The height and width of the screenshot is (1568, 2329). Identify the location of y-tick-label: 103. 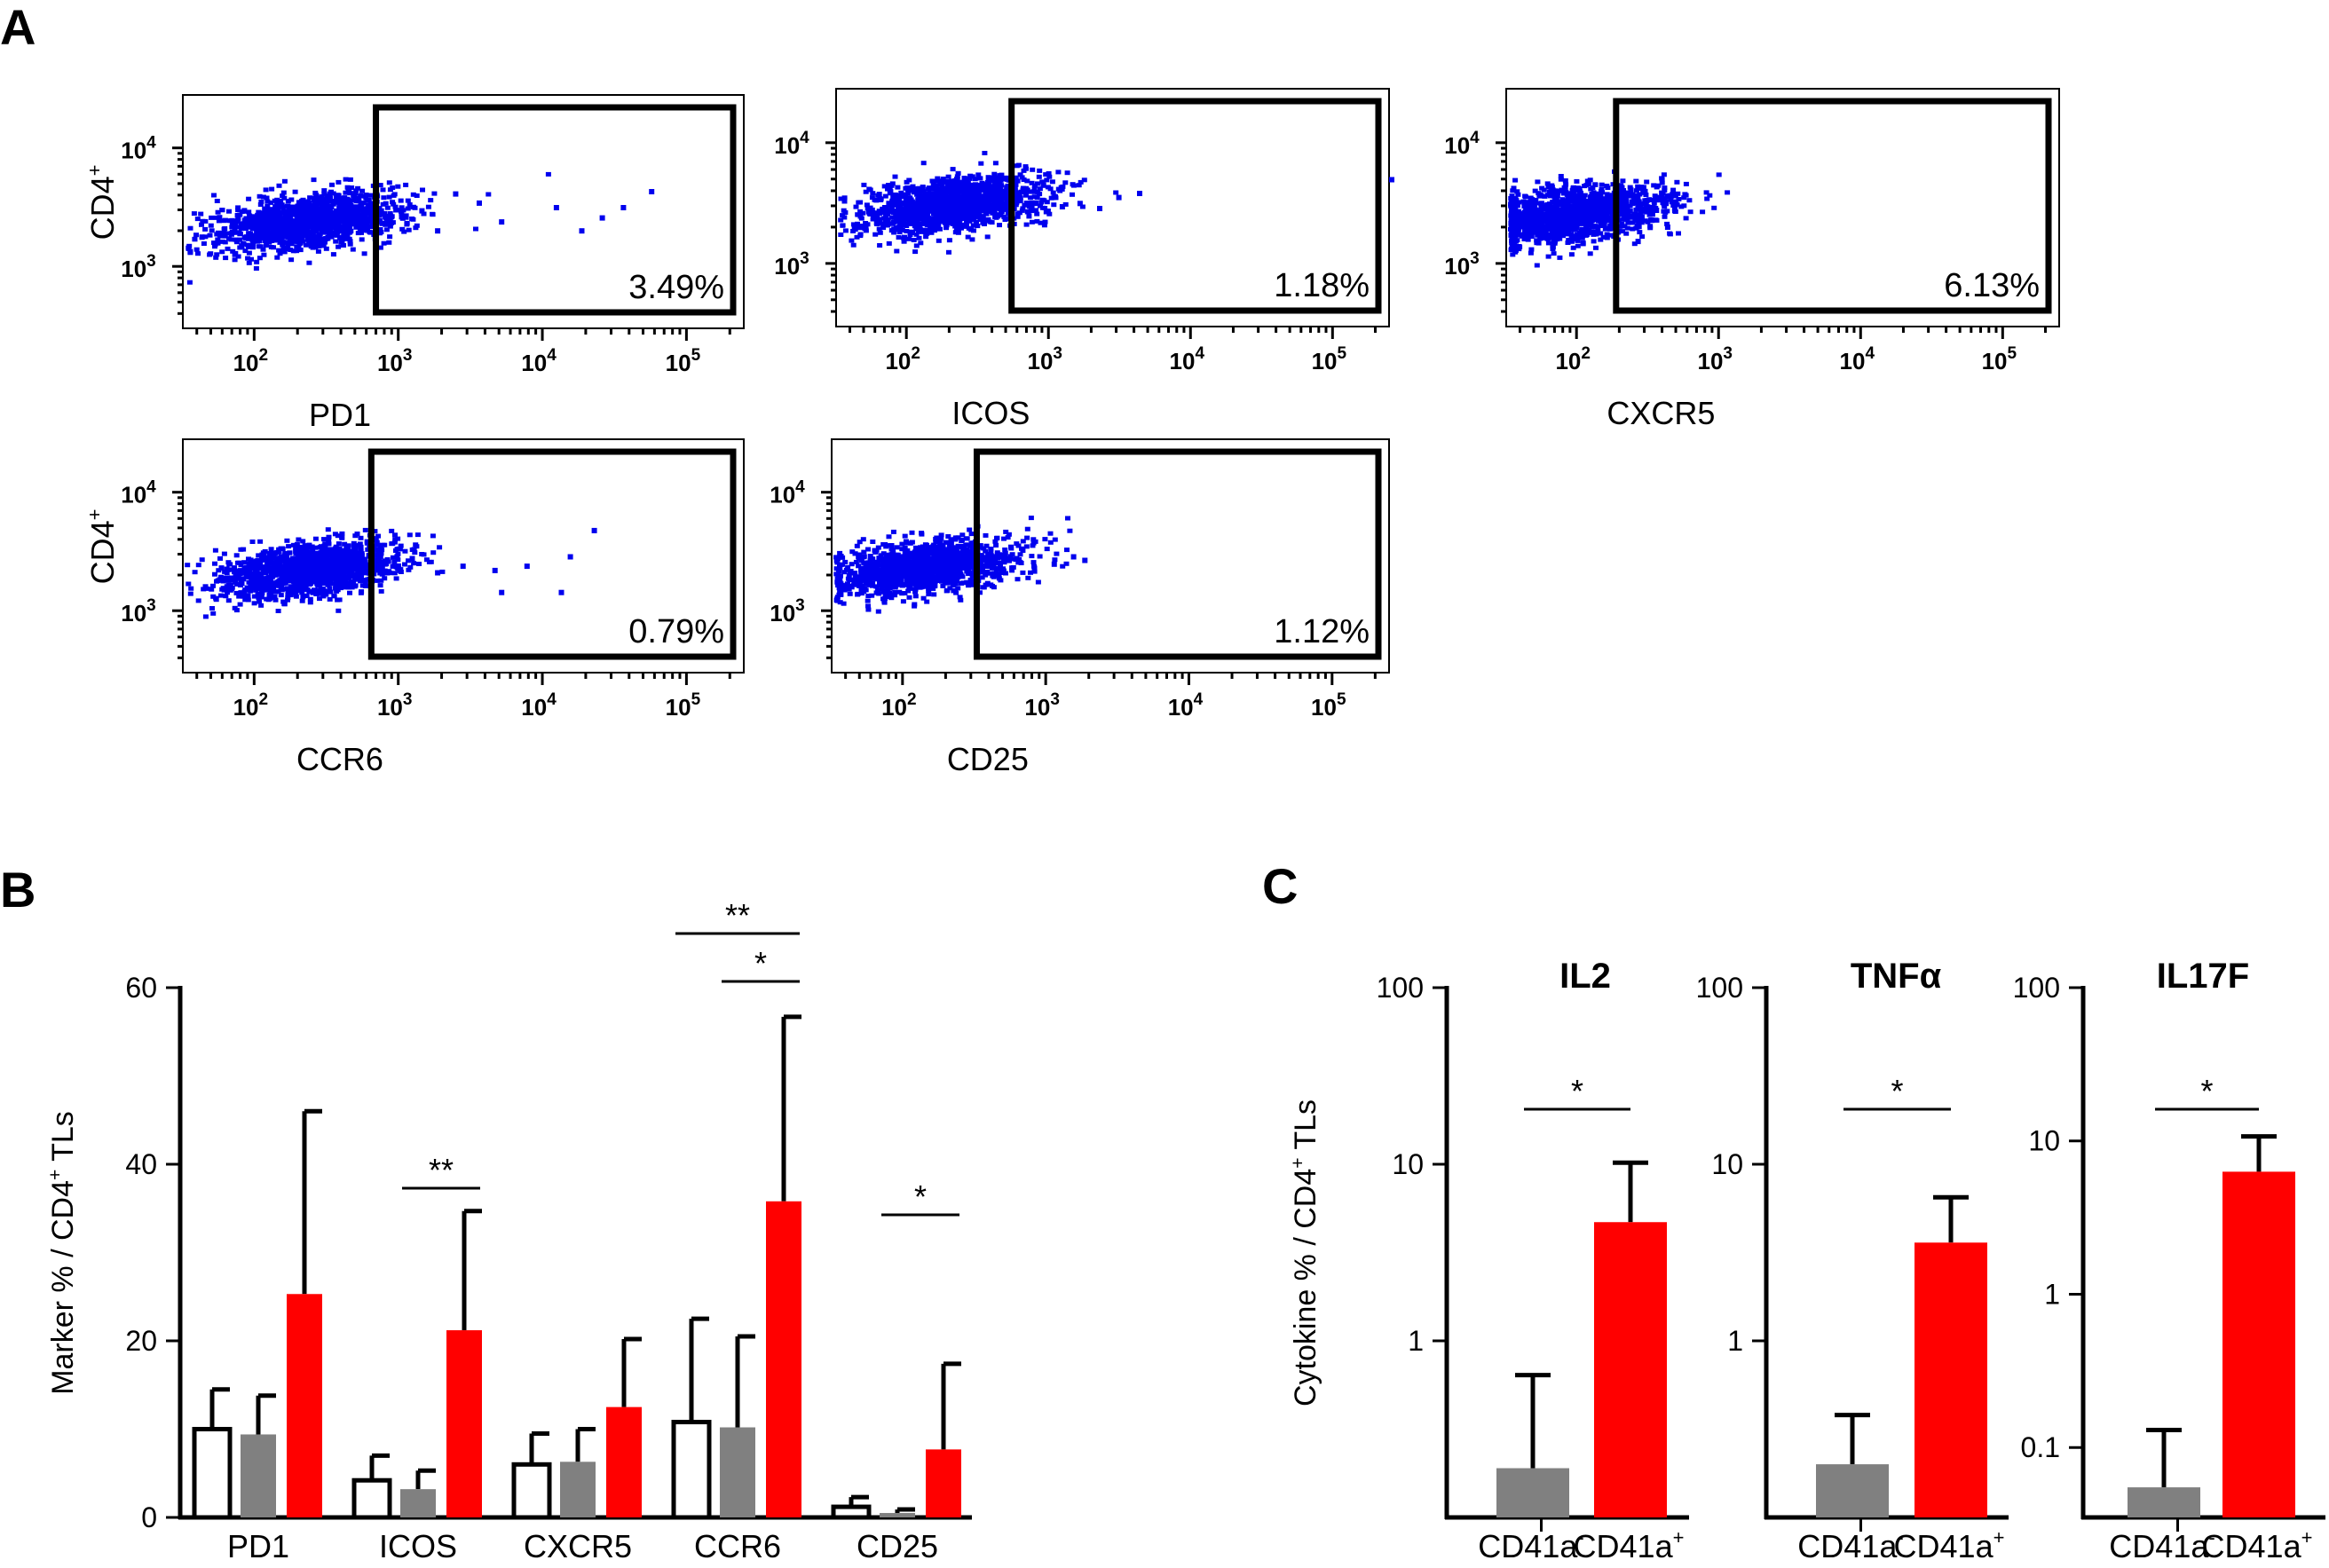
(138, 267).